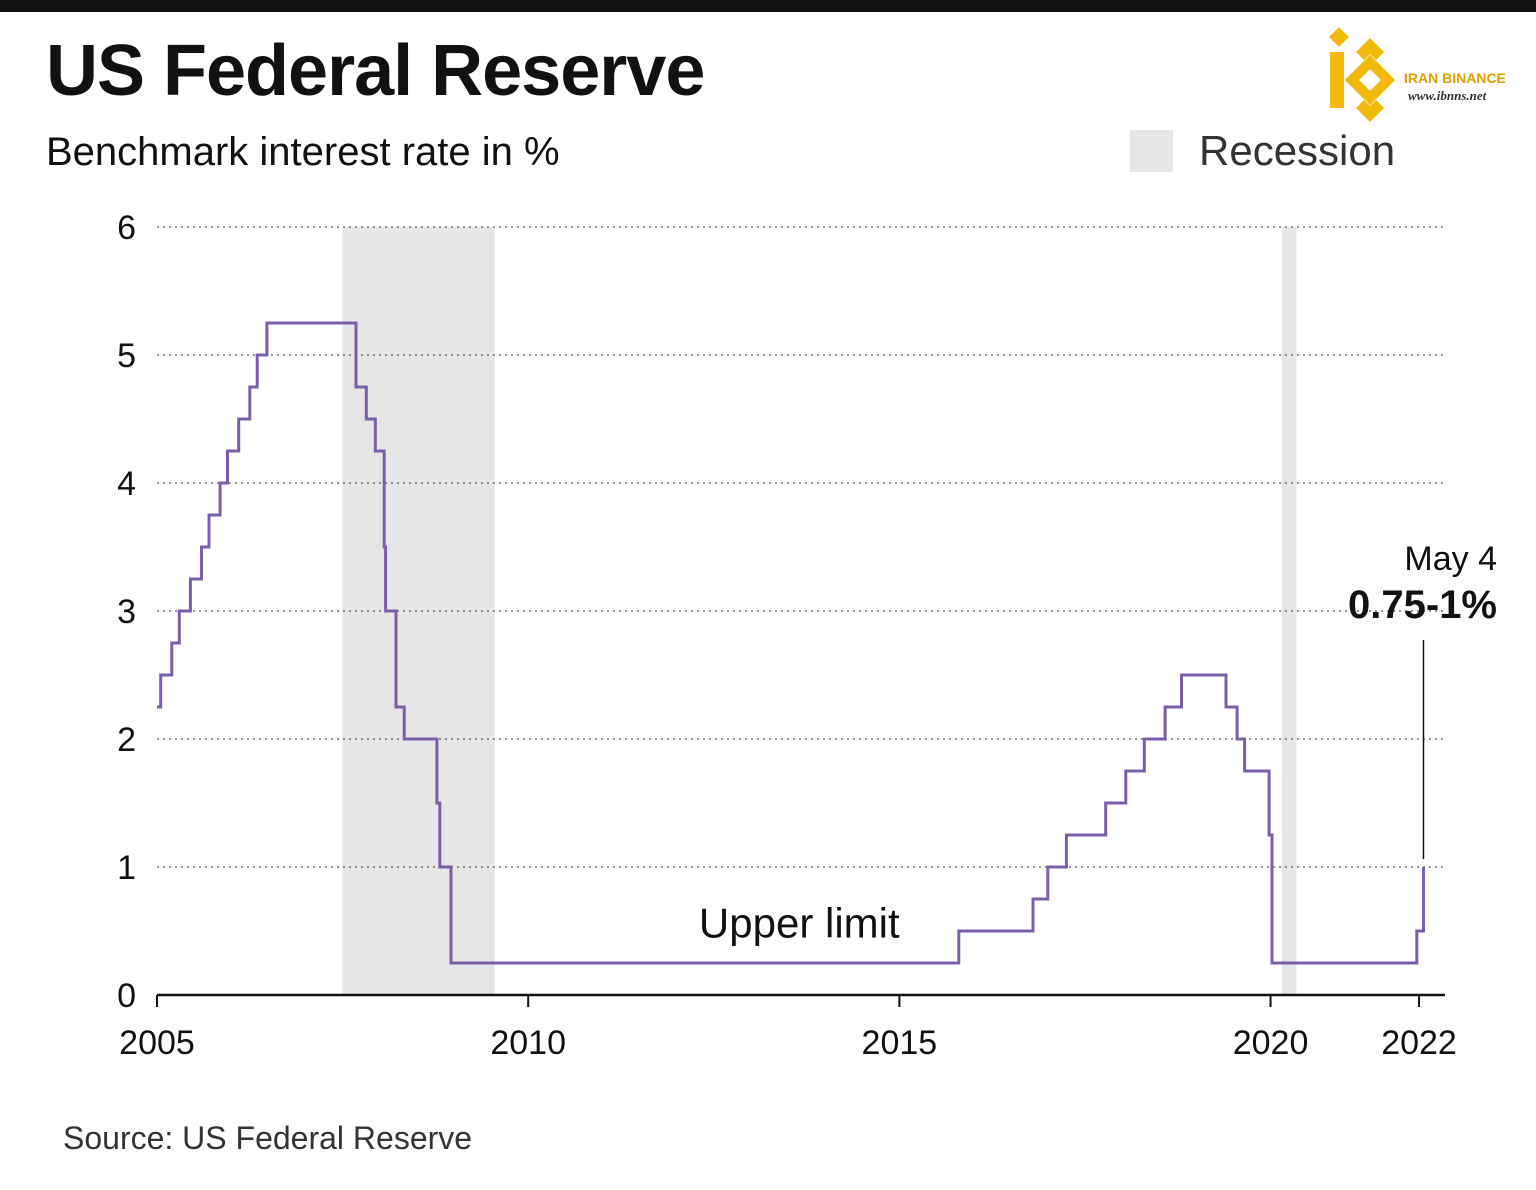  What do you see at coordinates (1447, 95) in the screenshot?
I see `logo-url: www.ibnns.net` at bounding box center [1447, 95].